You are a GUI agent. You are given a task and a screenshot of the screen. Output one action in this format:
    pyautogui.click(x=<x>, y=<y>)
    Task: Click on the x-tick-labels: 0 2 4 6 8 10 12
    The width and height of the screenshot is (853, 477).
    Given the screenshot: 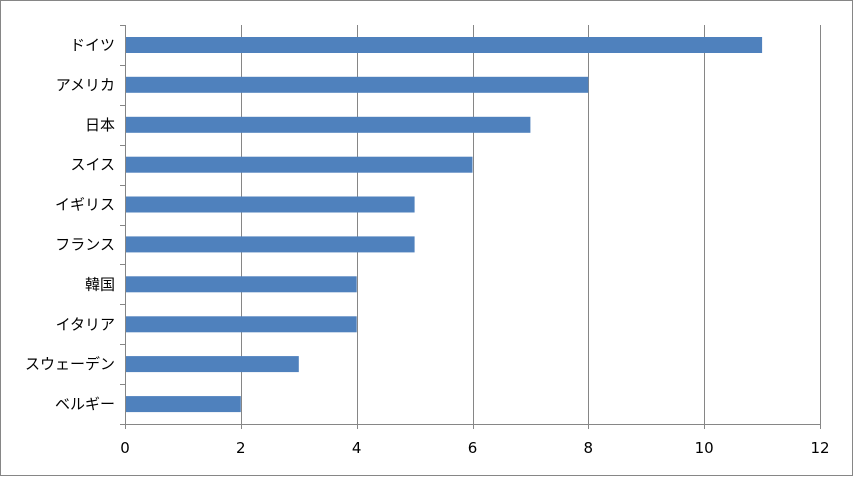 What is the action you would take?
    pyautogui.click(x=474, y=448)
    